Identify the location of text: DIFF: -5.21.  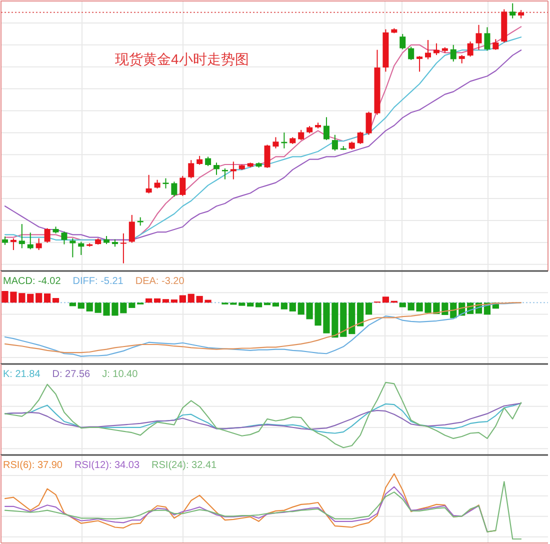
(98, 281).